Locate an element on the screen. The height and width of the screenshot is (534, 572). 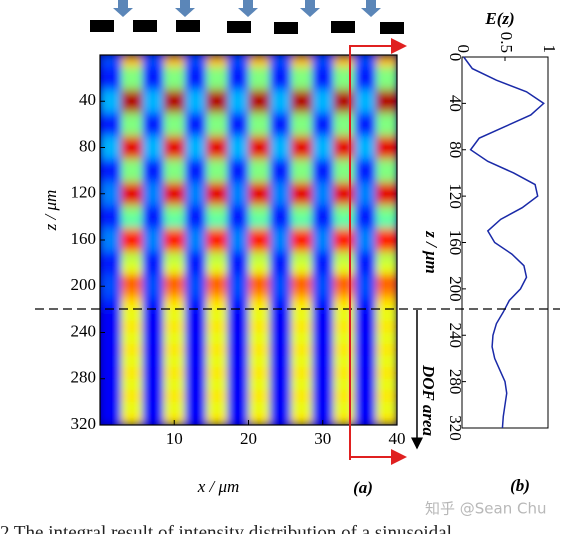
y-tick-label: 40 is located at coordinates (455, 103).